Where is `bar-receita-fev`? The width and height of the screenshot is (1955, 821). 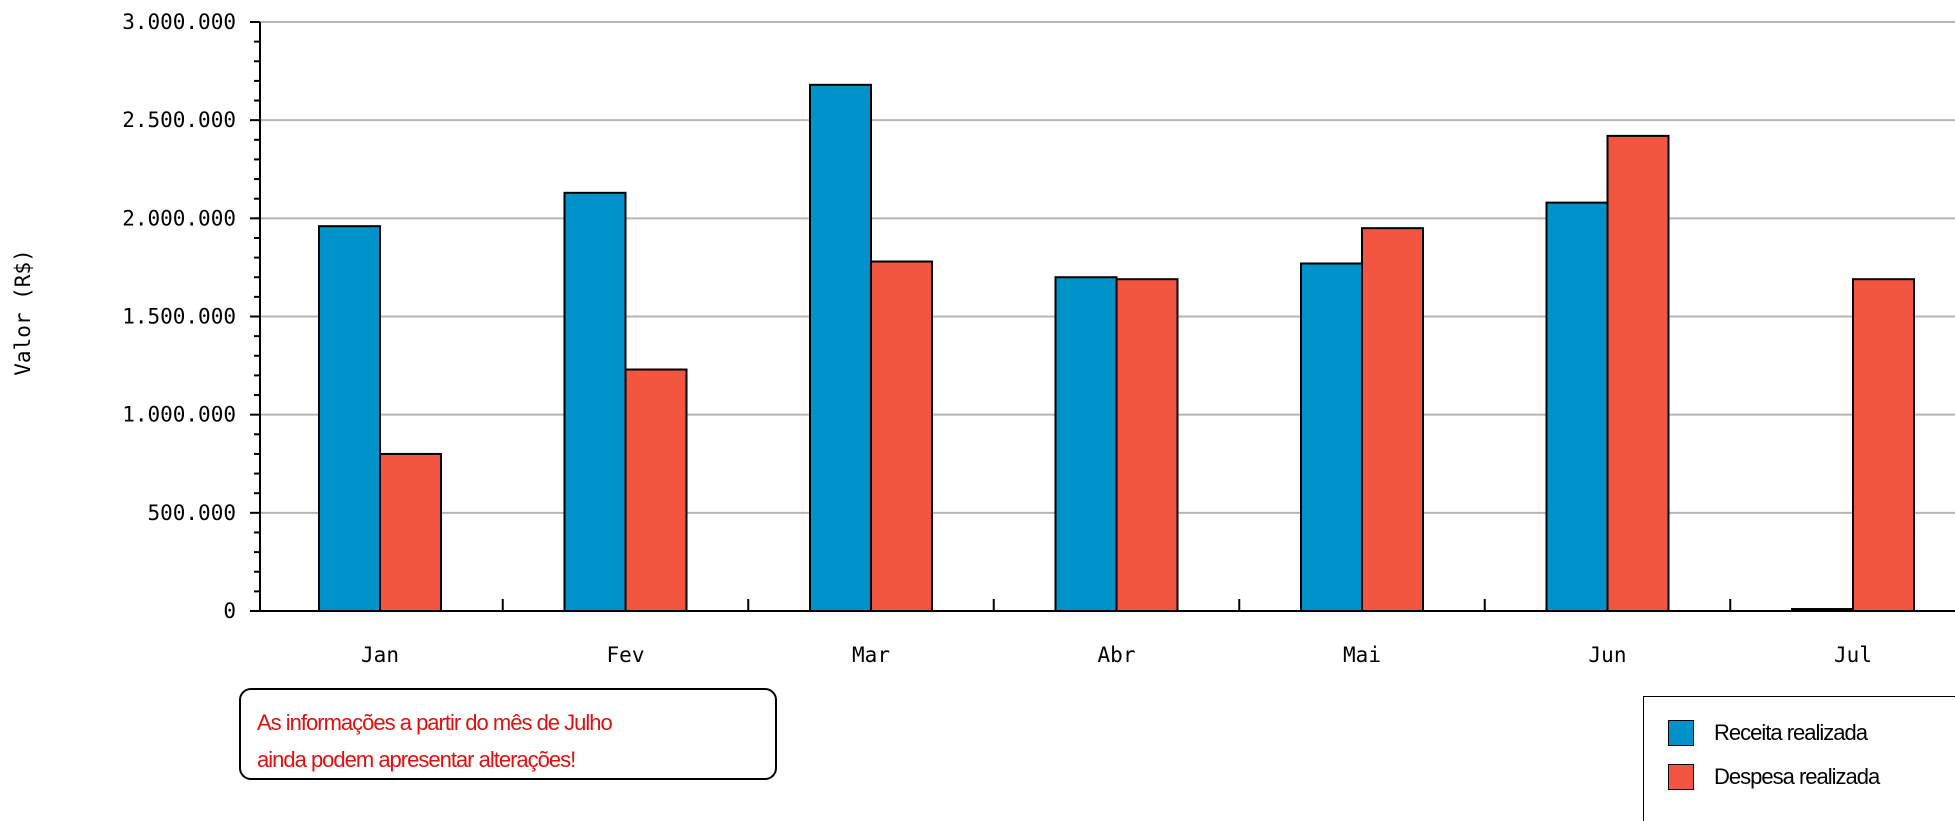 bar-receita-fev is located at coordinates (595, 401).